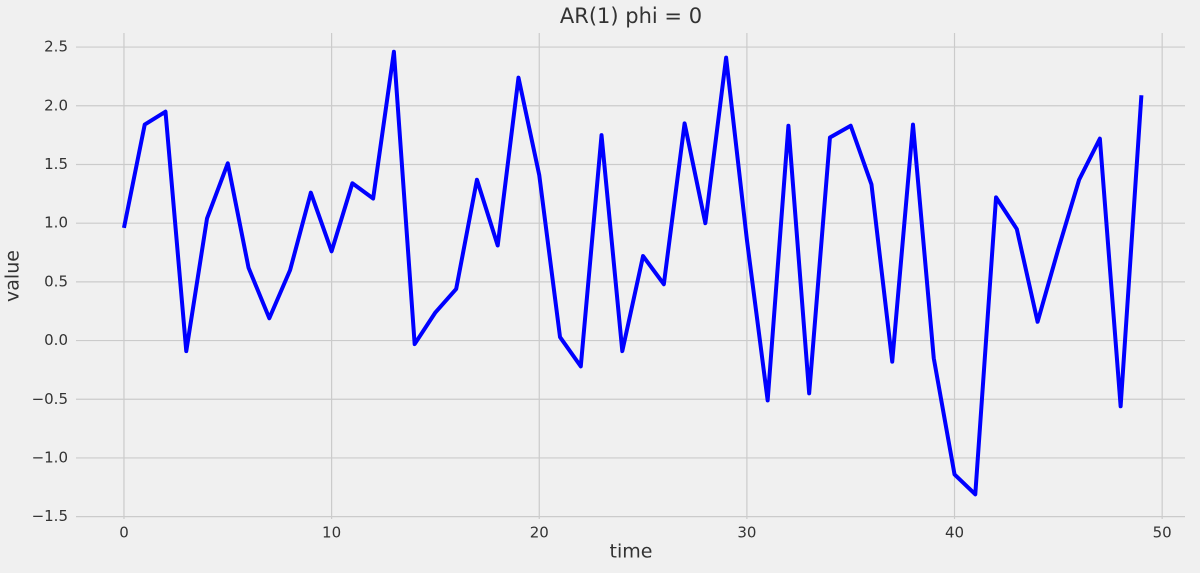  What do you see at coordinates (124, 533) in the screenshot?
I see `x-tick-label: 0` at bounding box center [124, 533].